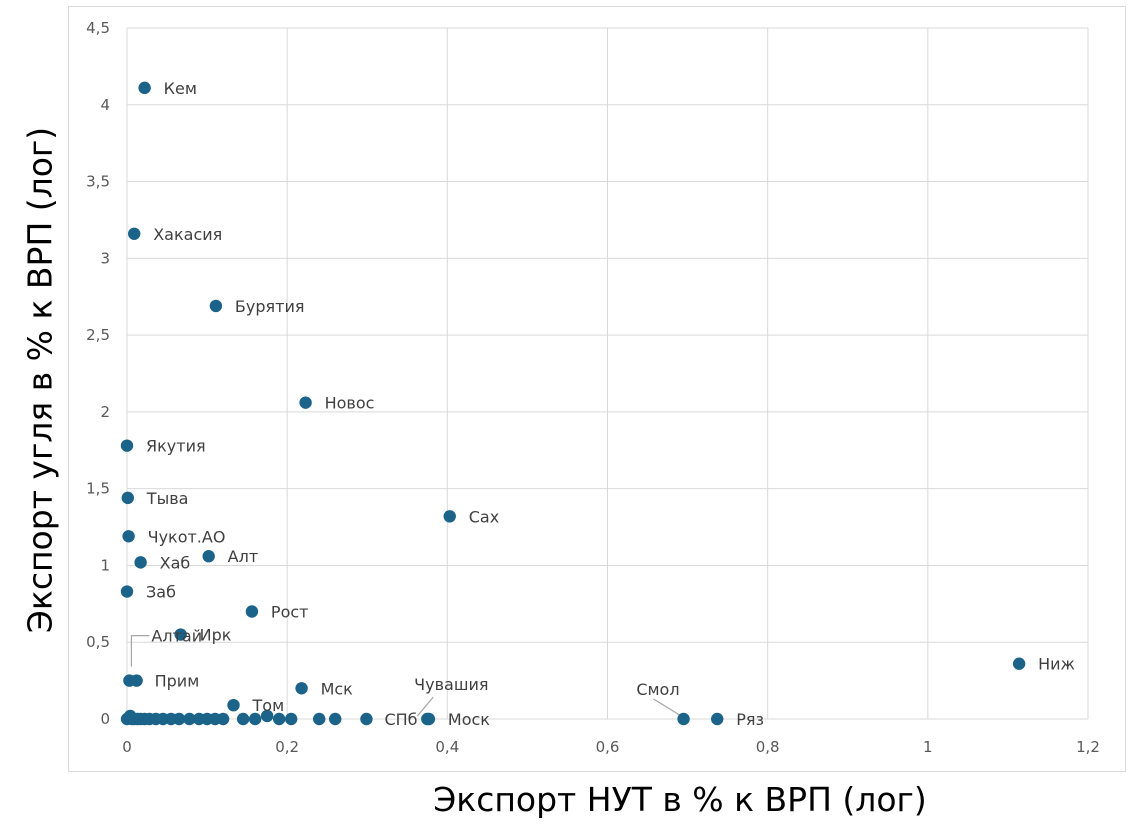 The image size is (1130, 826). What do you see at coordinates (680, 799) in the screenshot?
I see `x-axis-title: Экспорт НУТ в % к ВРП (лог)` at bounding box center [680, 799].